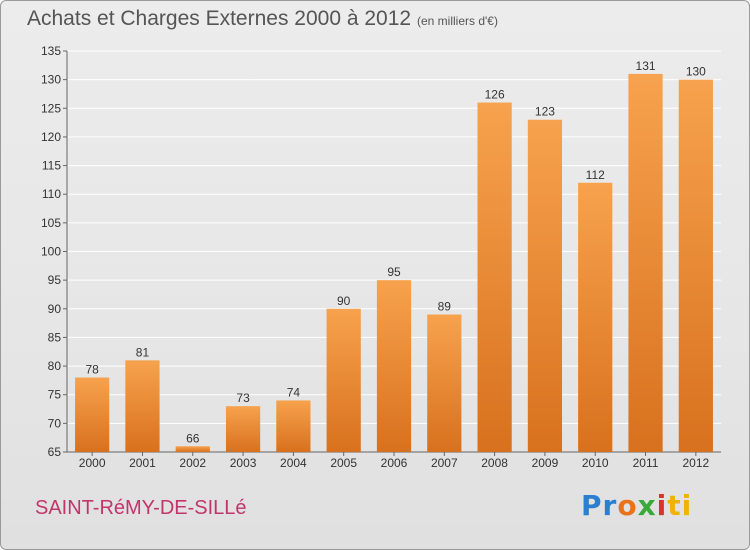  Describe the element at coordinates (51, 166) in the screenshot. I see `y-tick-label: 115` at that location.